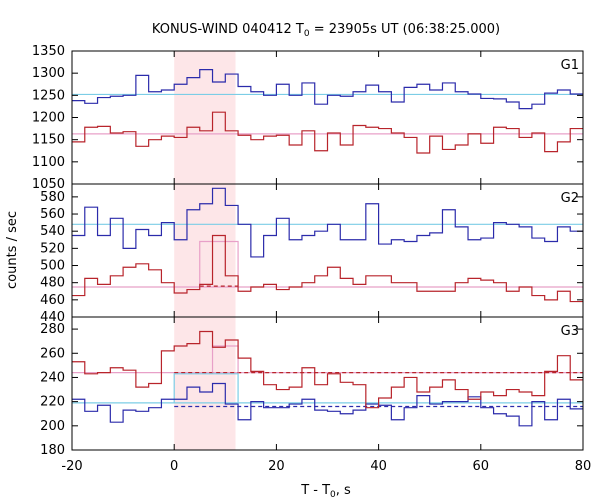 This screenshot has width=600, height=500. What do you see at coordinates (343, 490) in the screenshot?
I see `x-axis-label-rest: , s` at bounding box center [343, 490].